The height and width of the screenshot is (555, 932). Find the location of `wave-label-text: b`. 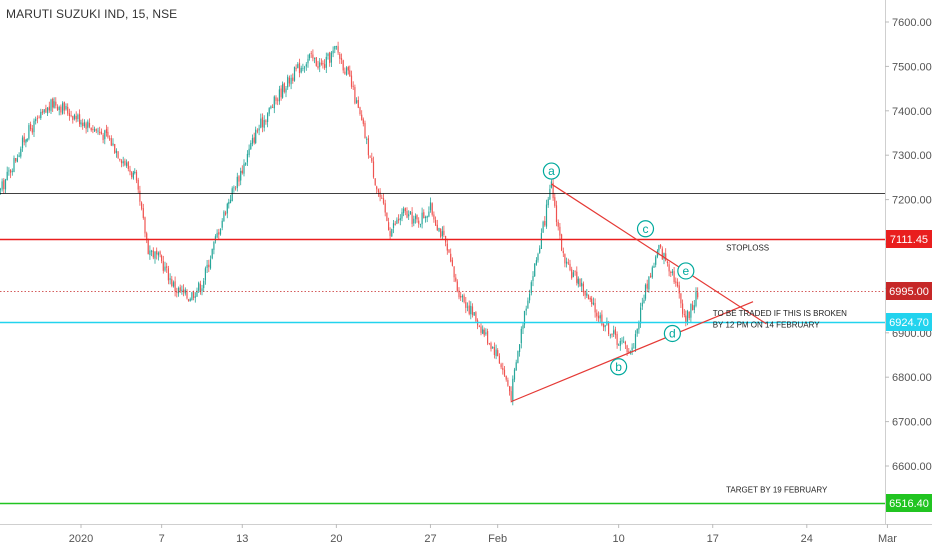

wave-label-text: b is located at coordinates (618, 367).